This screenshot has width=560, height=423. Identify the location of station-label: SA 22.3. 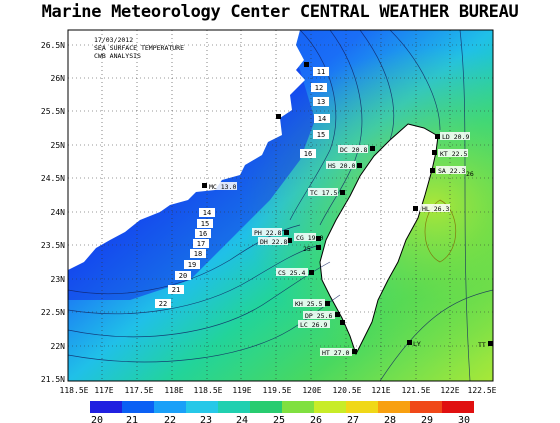
(451, 170).